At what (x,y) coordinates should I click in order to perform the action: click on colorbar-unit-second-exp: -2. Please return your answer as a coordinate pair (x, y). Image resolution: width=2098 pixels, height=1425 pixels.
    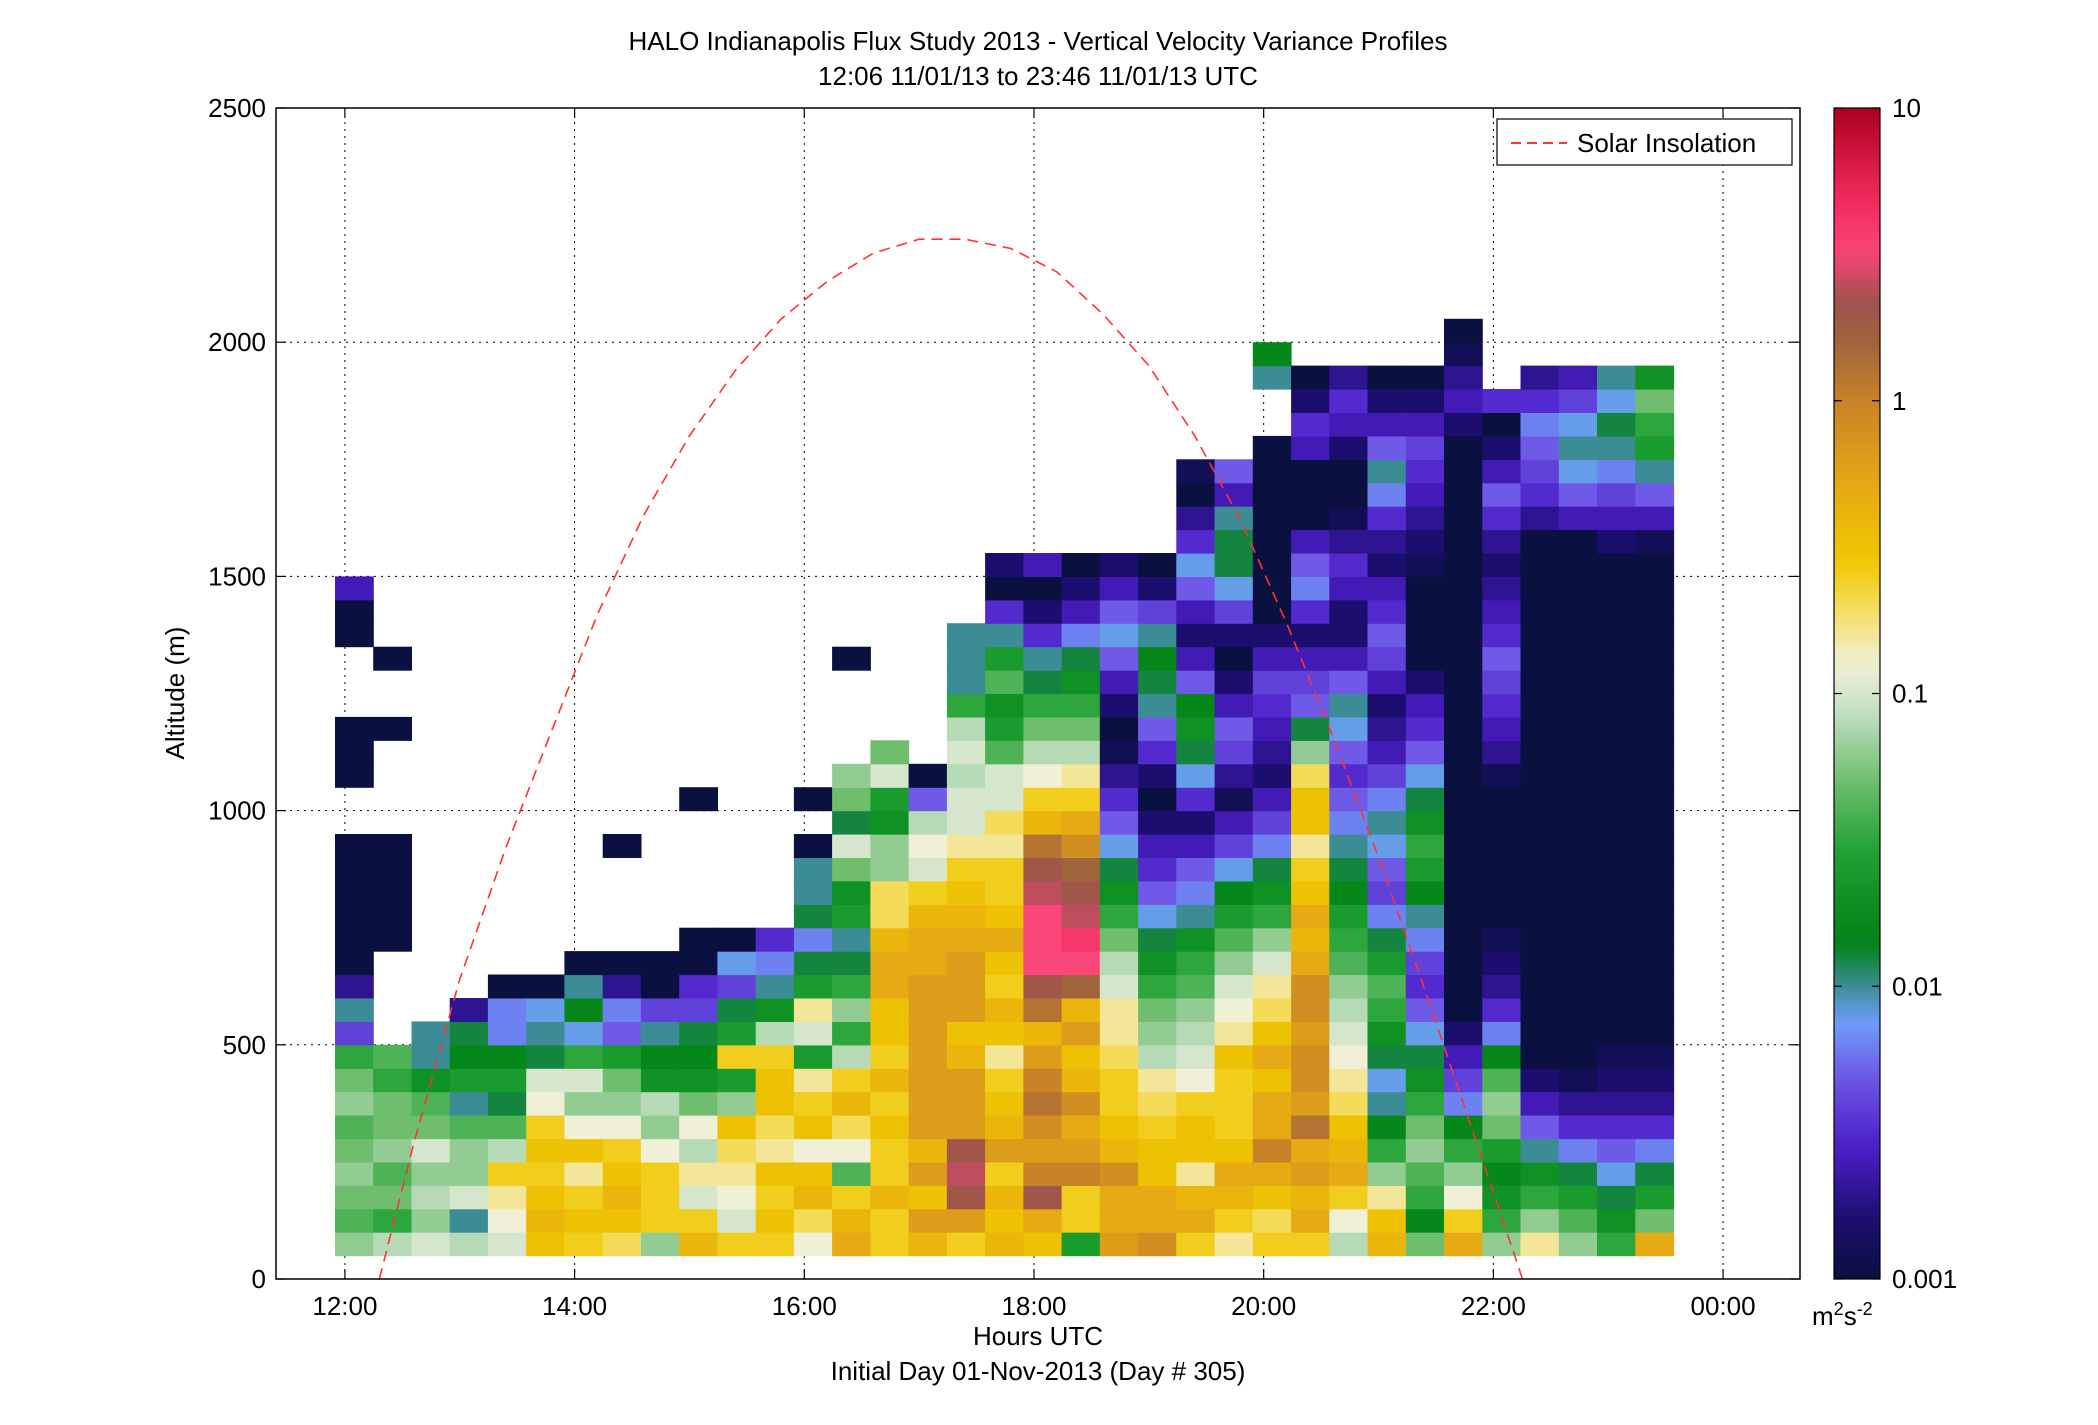
    Looking at the image, I should click on (1865, 1309).